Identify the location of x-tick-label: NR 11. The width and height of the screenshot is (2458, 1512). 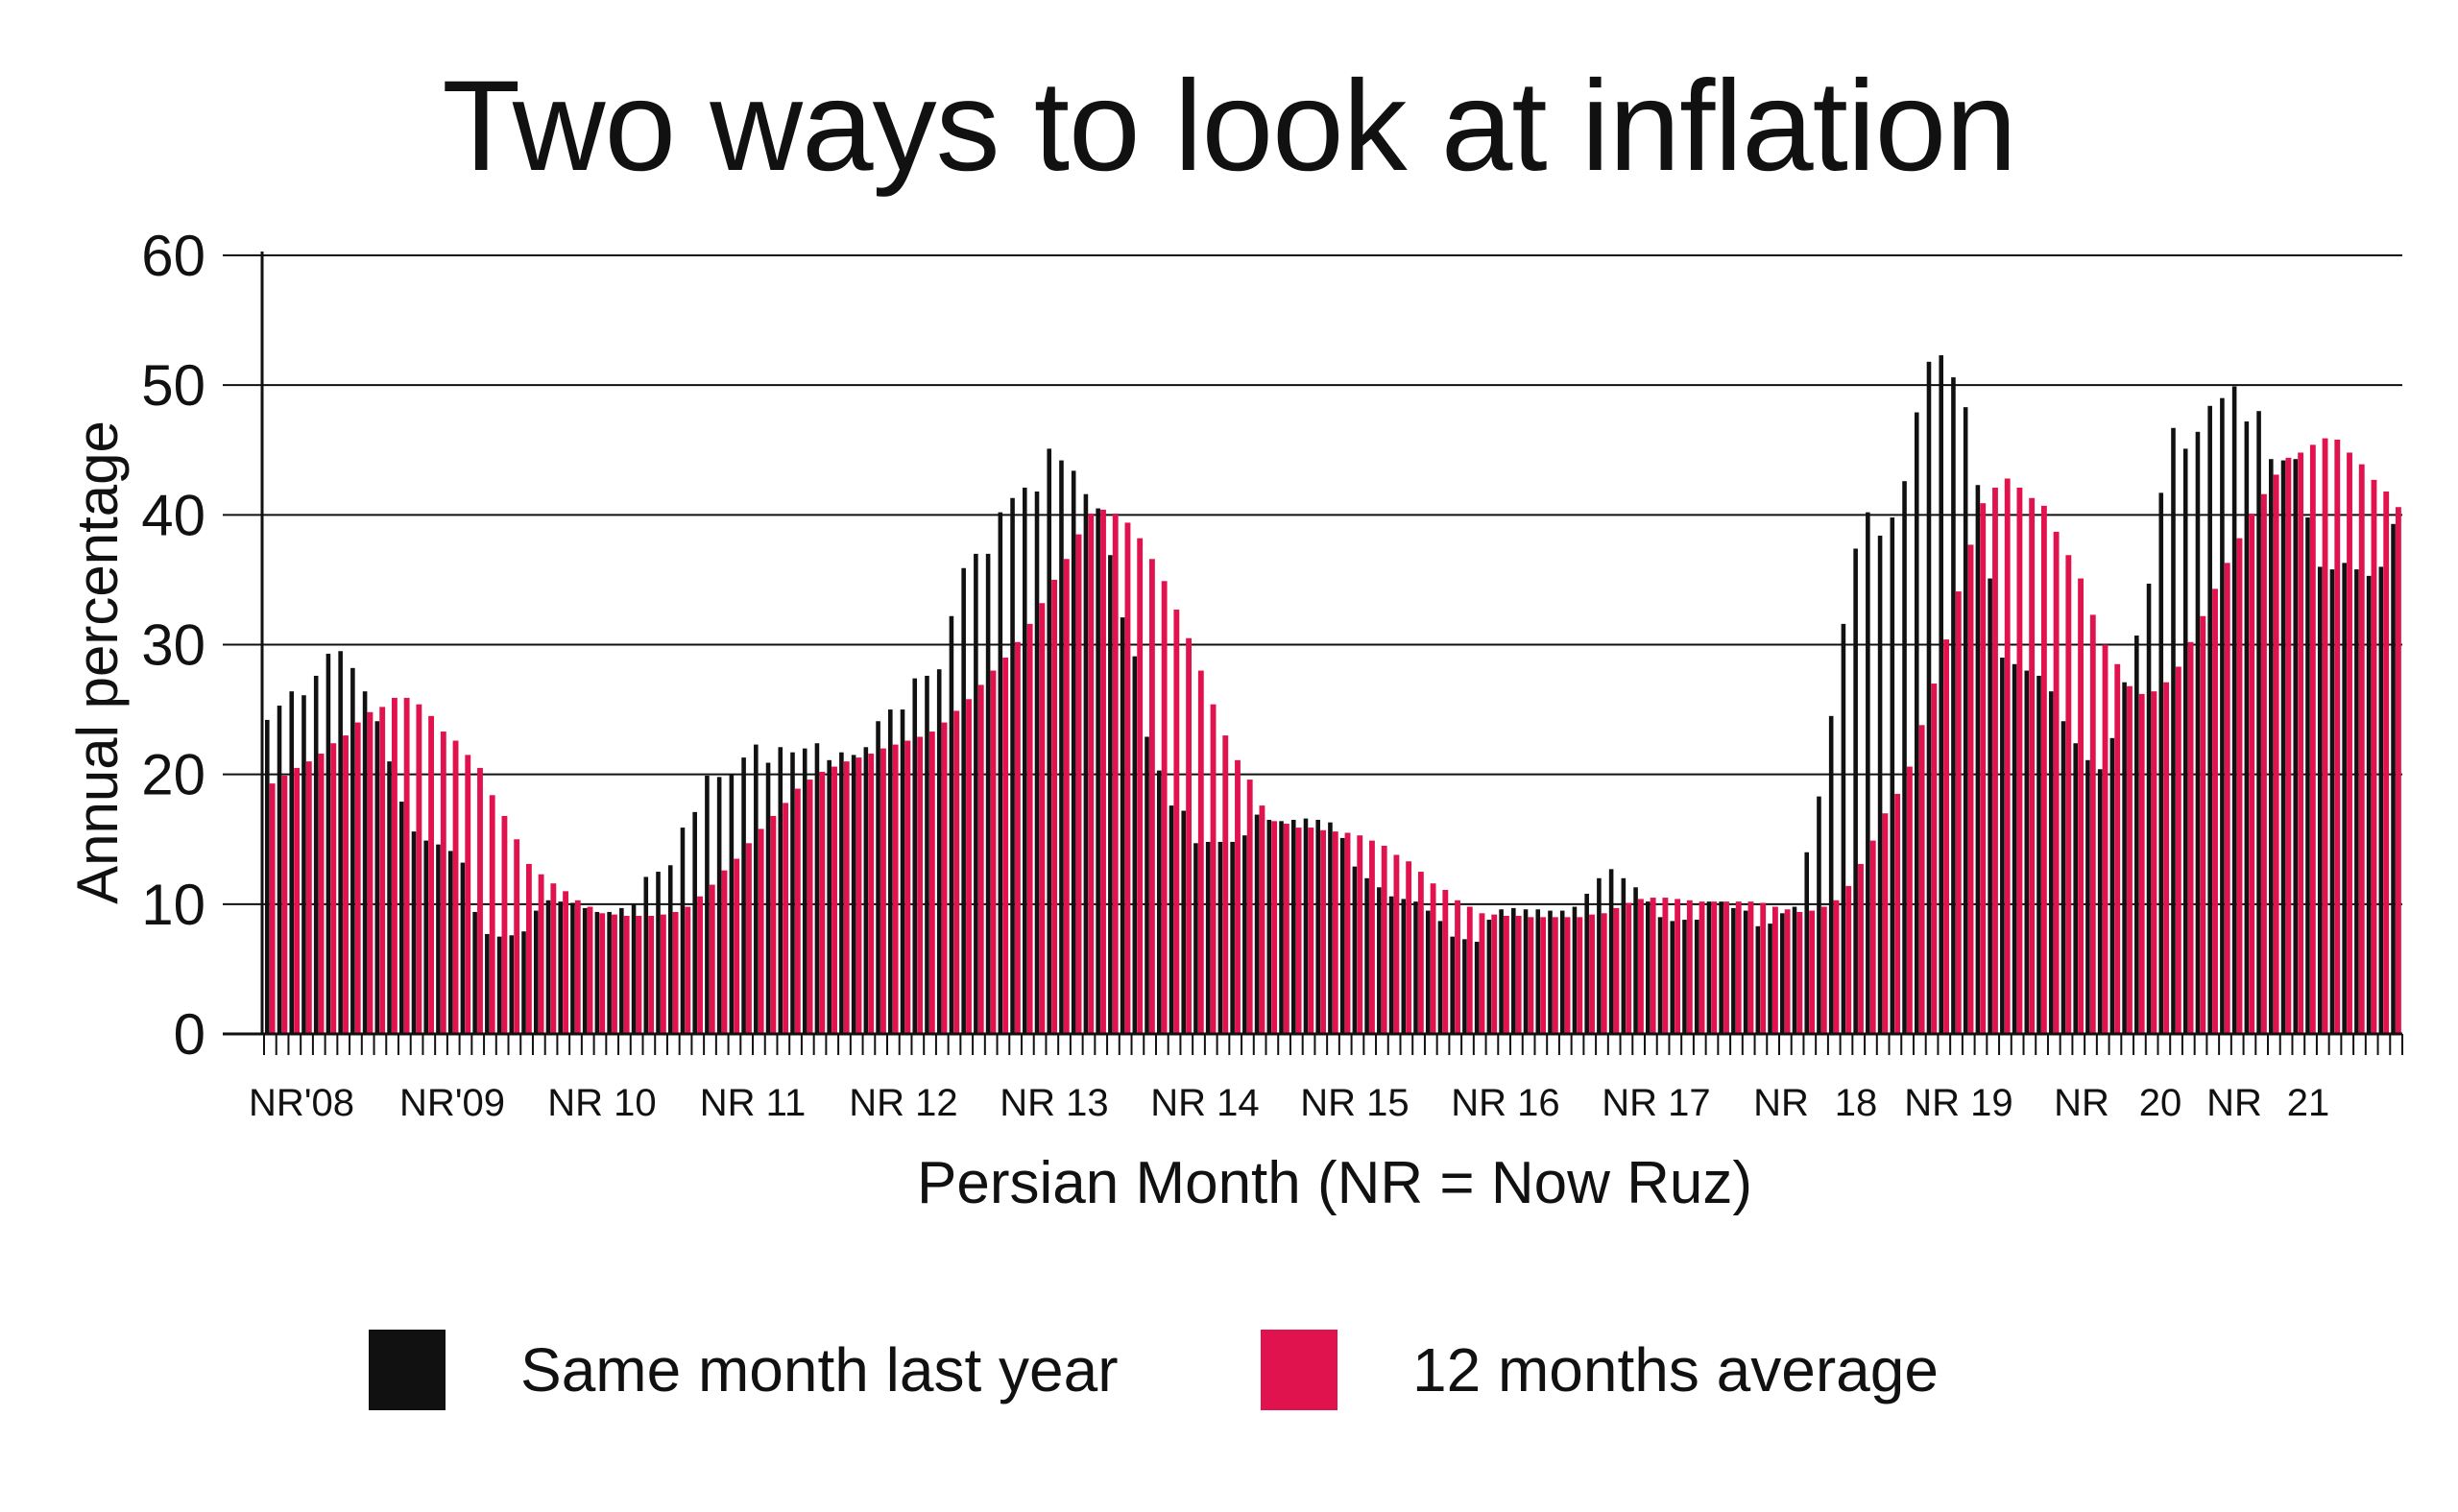
(753, 1103).